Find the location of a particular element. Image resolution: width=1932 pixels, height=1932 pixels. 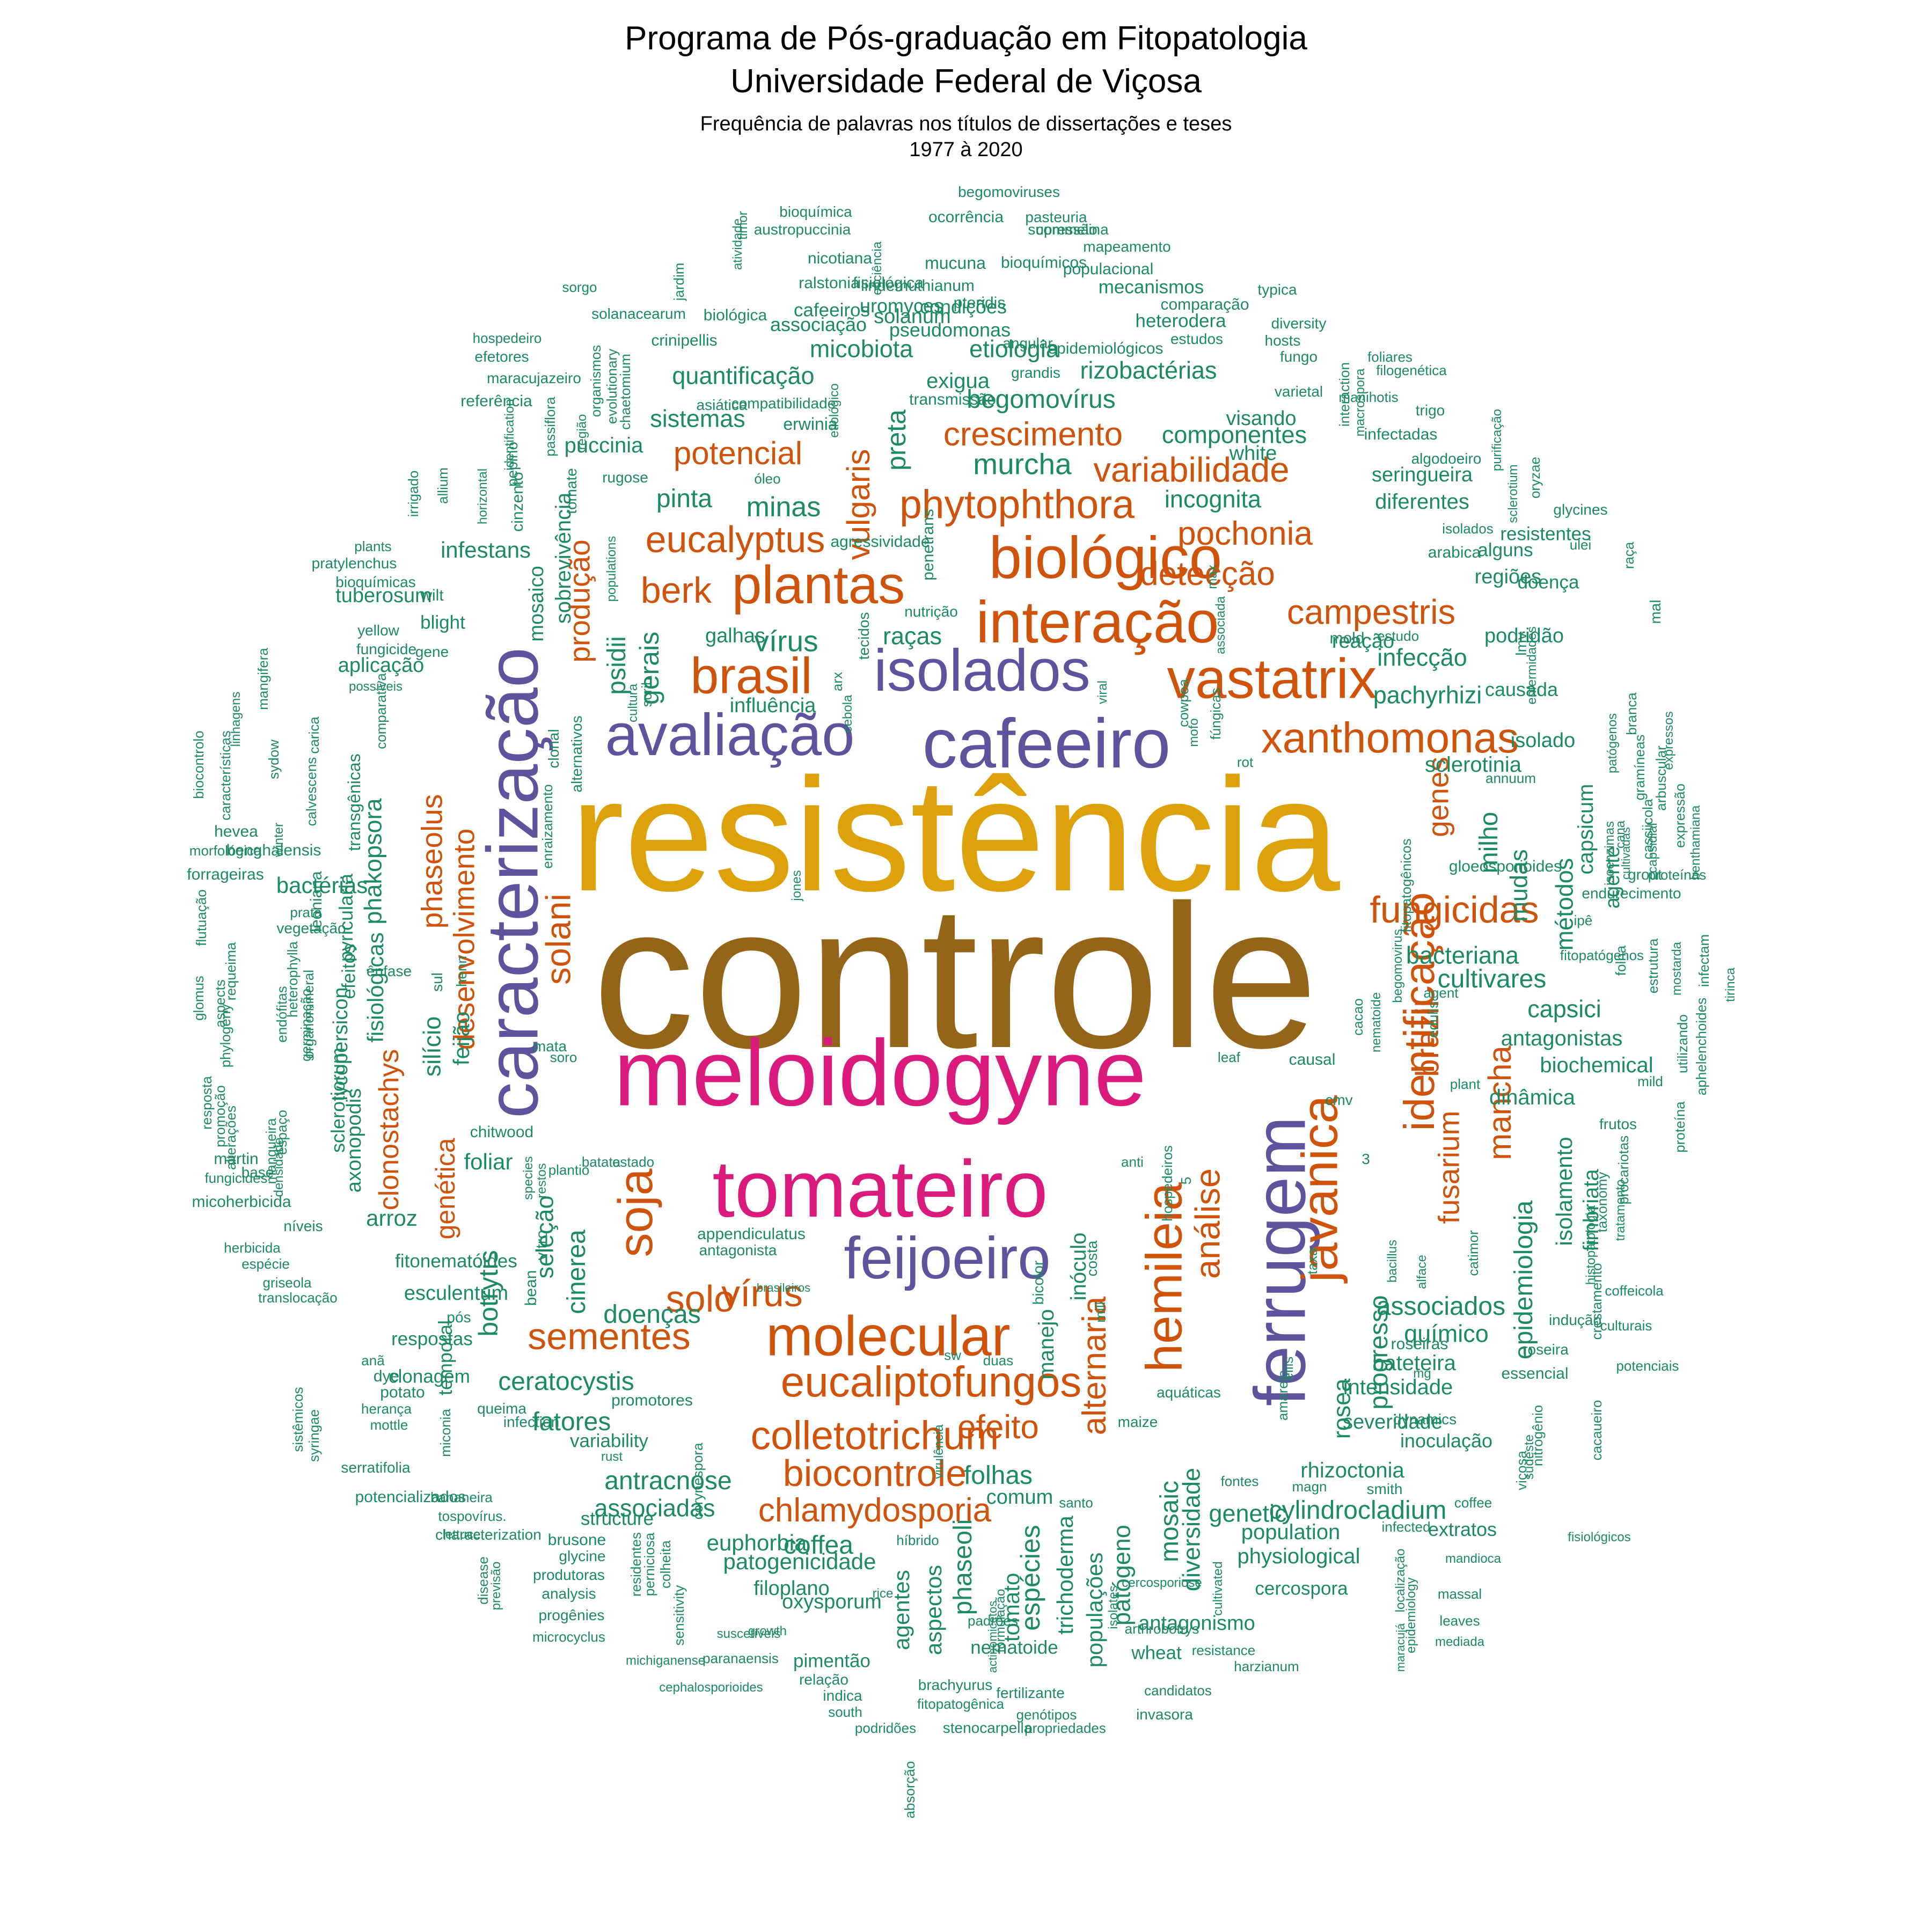

word-angular: angular is located at coordinates (1027, 343).